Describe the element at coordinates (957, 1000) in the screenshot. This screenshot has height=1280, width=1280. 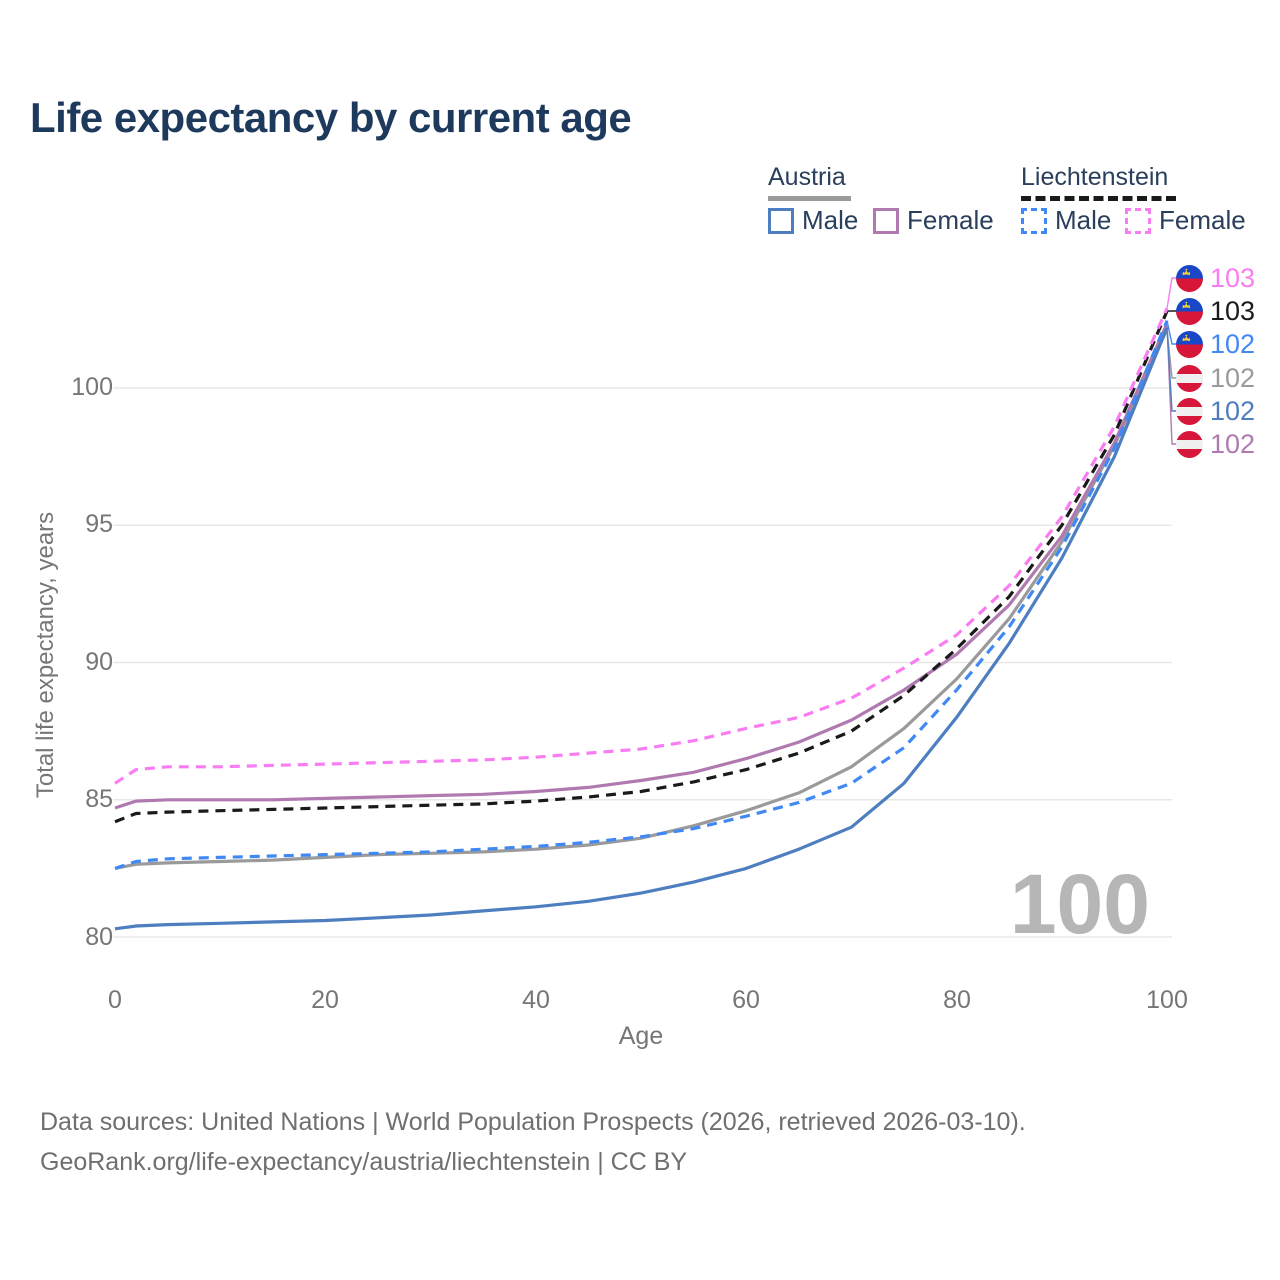
I see `x-tick-80: 80` at that location.